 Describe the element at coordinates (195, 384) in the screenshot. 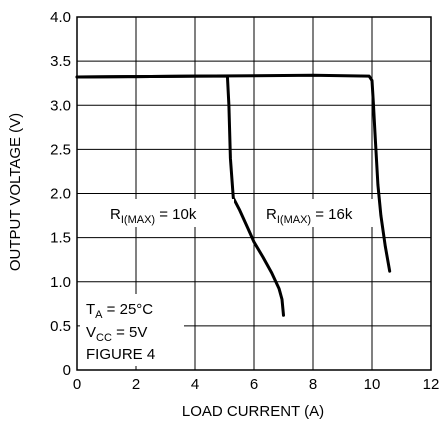

I see `x-tick-label: 4` at that location.